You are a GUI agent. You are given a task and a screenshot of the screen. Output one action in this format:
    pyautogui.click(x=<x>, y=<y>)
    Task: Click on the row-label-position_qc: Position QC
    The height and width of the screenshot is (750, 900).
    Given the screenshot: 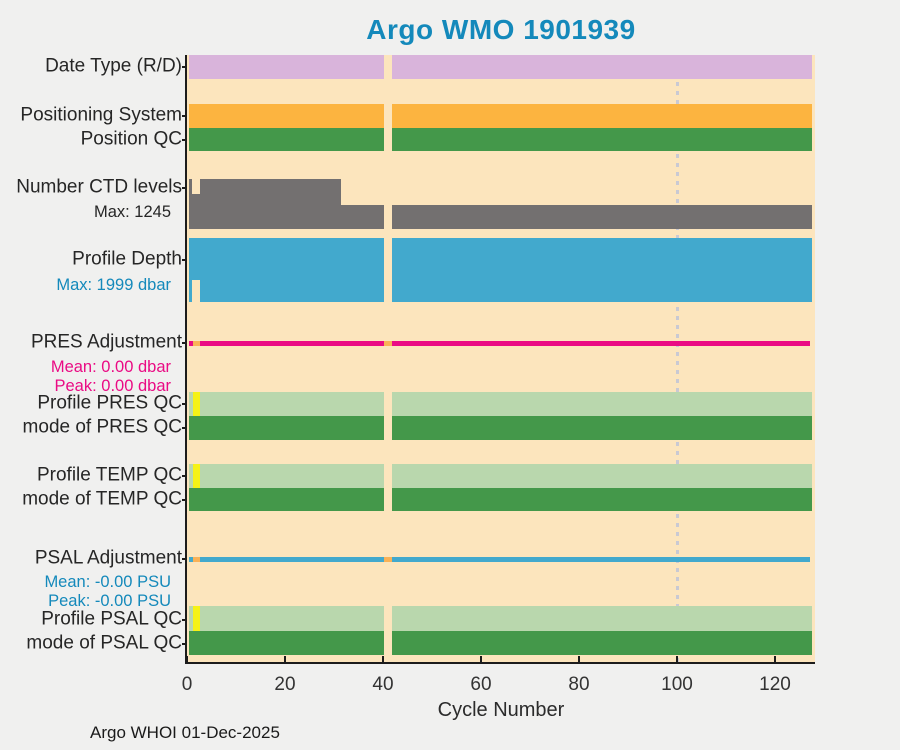 What is the action you would take?
    pyautogui.click(x=131, y=139)
    